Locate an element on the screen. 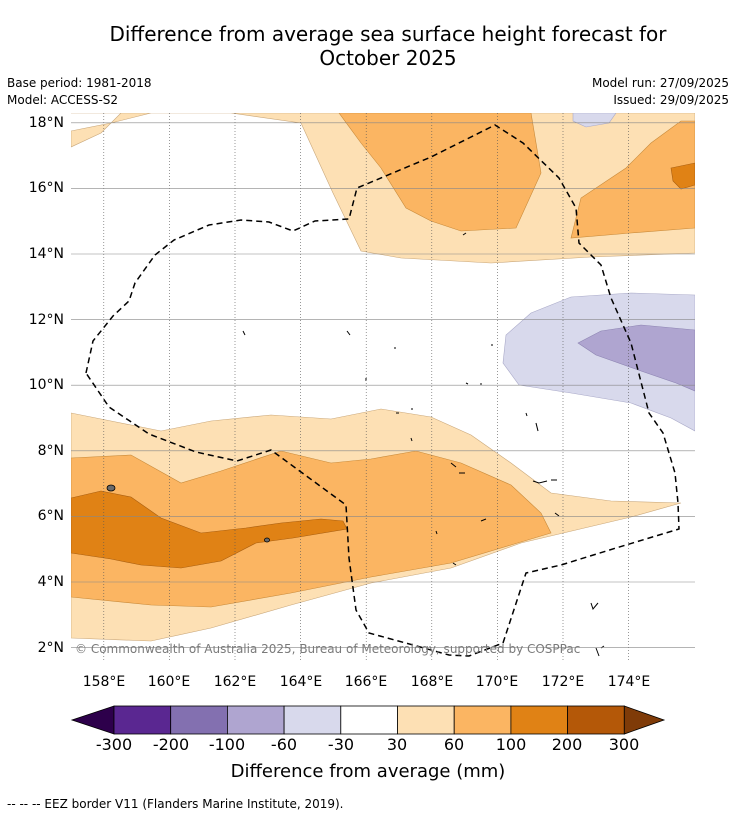  model-name: Model: ACCESS-S2 is located at coordinates (63, 100).